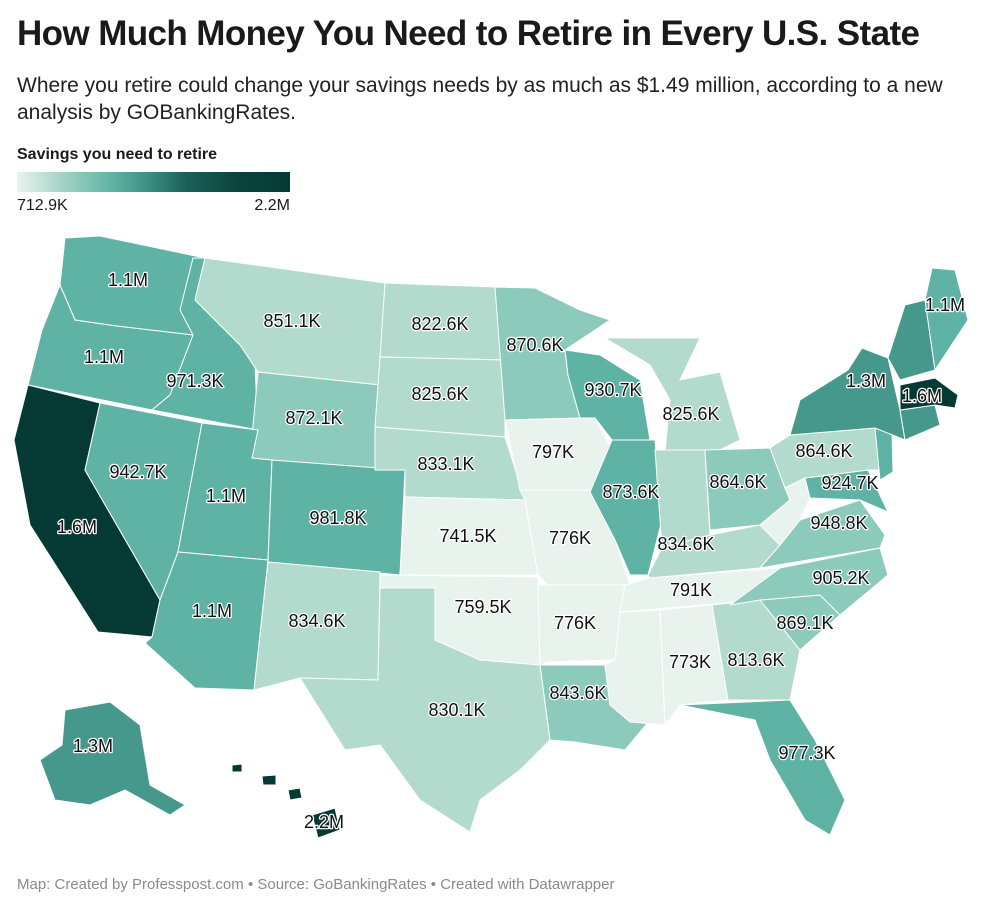 Image resolution: width=1000 pixels, height=911 pixels. Describe the element at coordinates (575, 623) in the screenshot. I see `label-ar: 776K` at that location.